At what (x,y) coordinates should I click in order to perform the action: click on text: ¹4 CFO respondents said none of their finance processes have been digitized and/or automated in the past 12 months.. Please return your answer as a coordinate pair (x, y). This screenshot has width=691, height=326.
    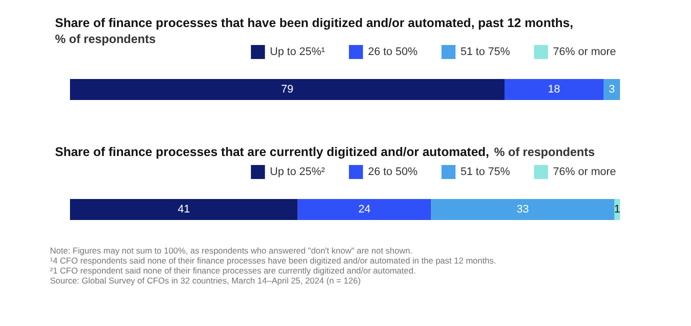
    Looking at the image, I should click on (273, 261).